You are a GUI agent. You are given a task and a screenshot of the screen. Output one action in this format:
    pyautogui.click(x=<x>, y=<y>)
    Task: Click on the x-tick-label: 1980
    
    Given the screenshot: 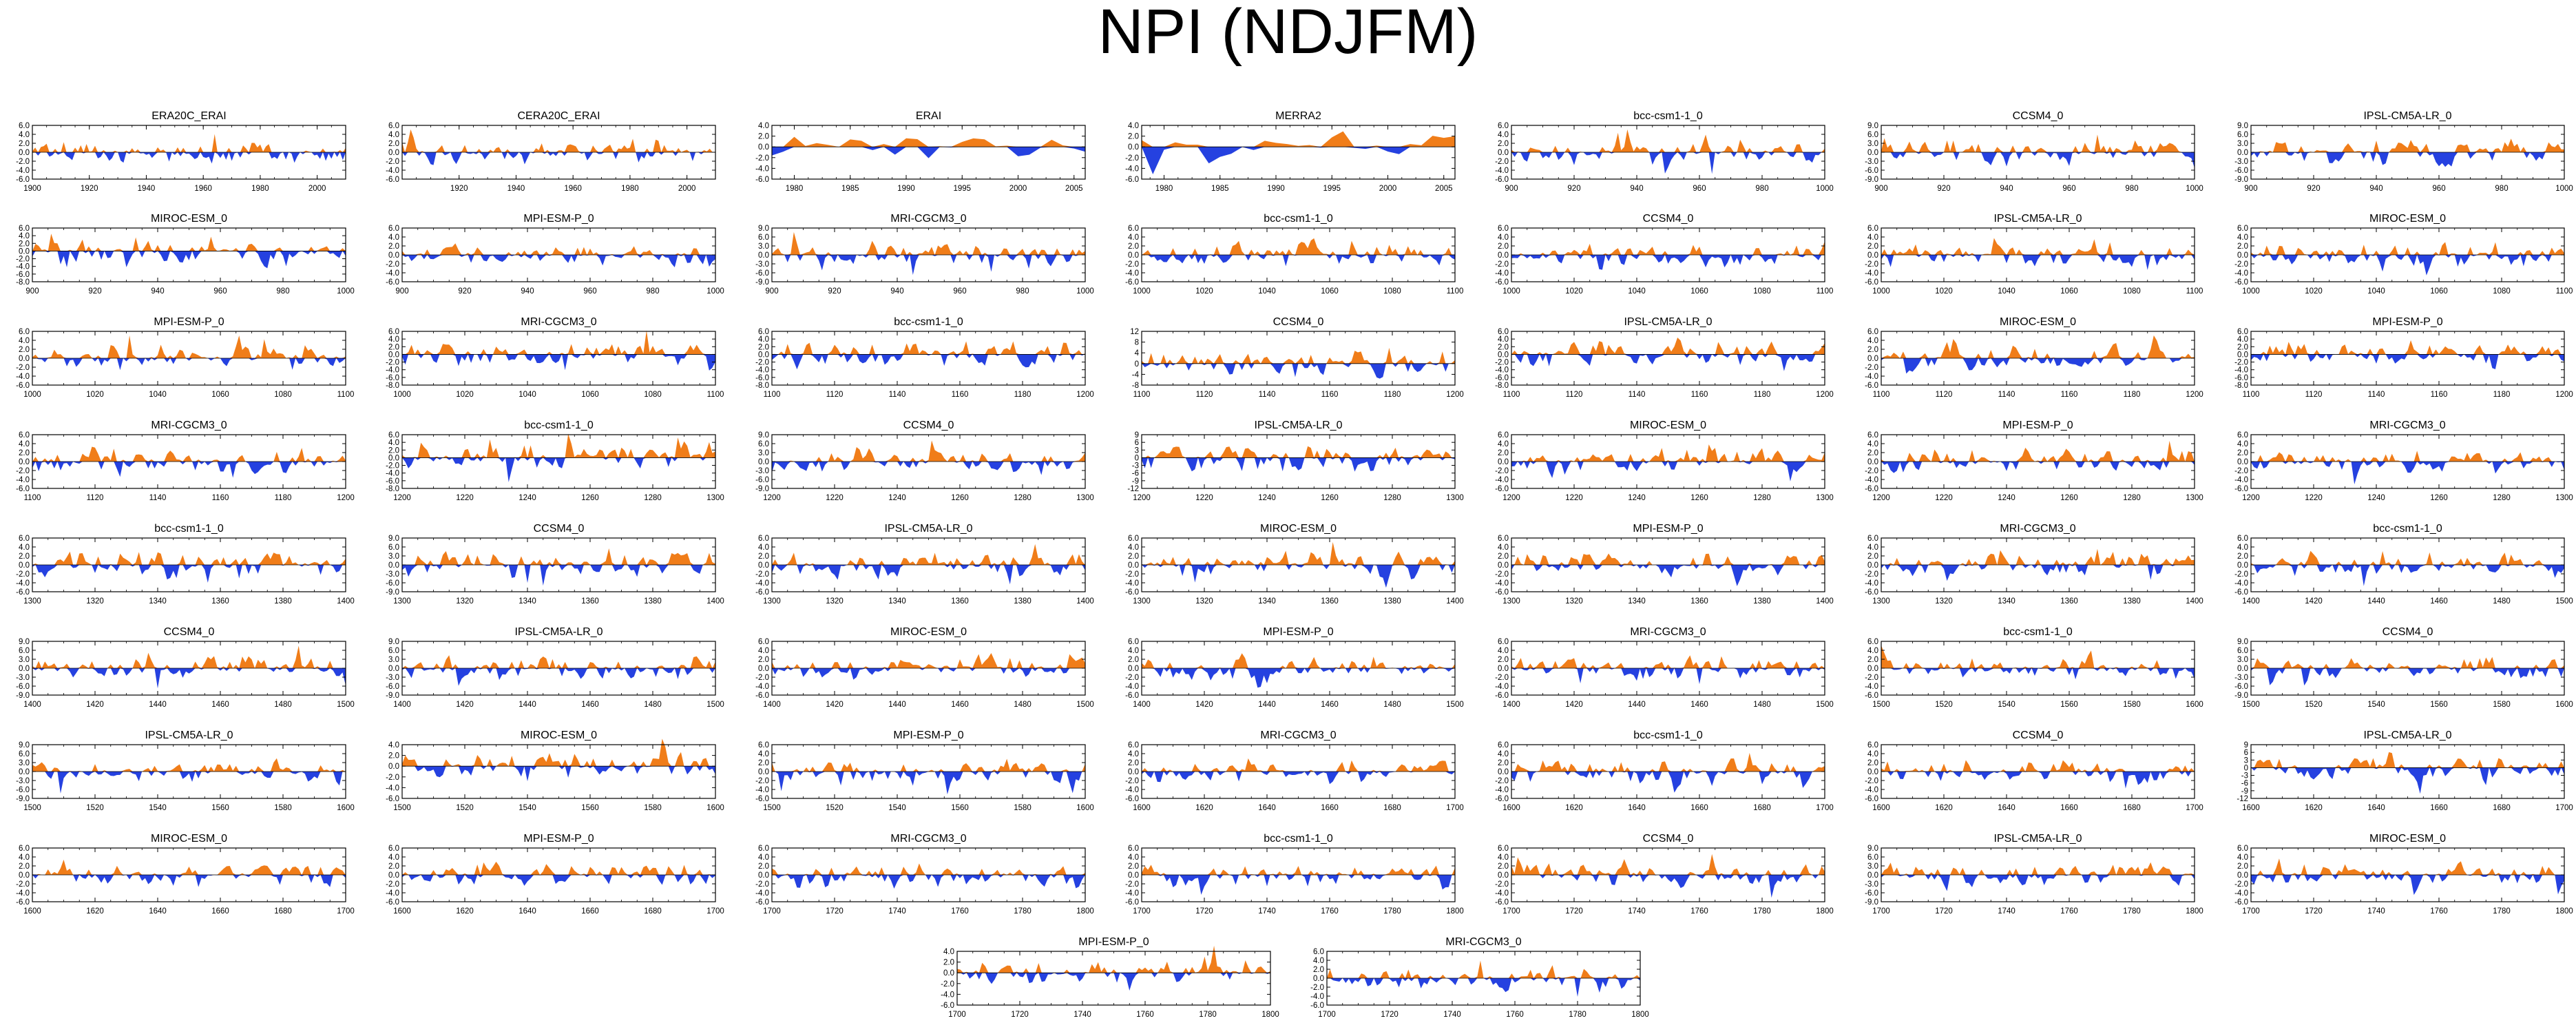 What is the action you would take?
    pyautogui.click(x=1164, y=189)
    